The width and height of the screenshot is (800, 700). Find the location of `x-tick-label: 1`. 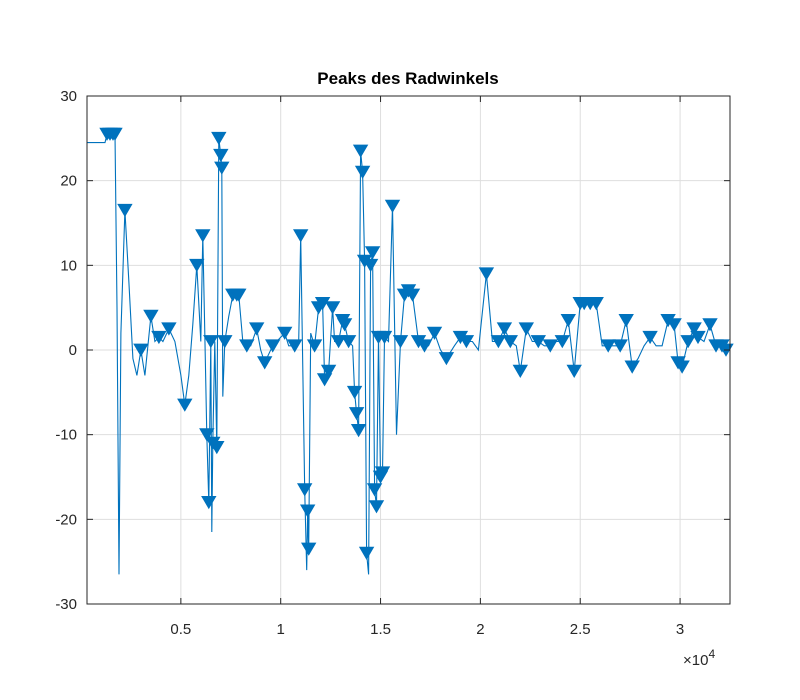

x-tick-label: 1 is located at coordinates (281, 629).